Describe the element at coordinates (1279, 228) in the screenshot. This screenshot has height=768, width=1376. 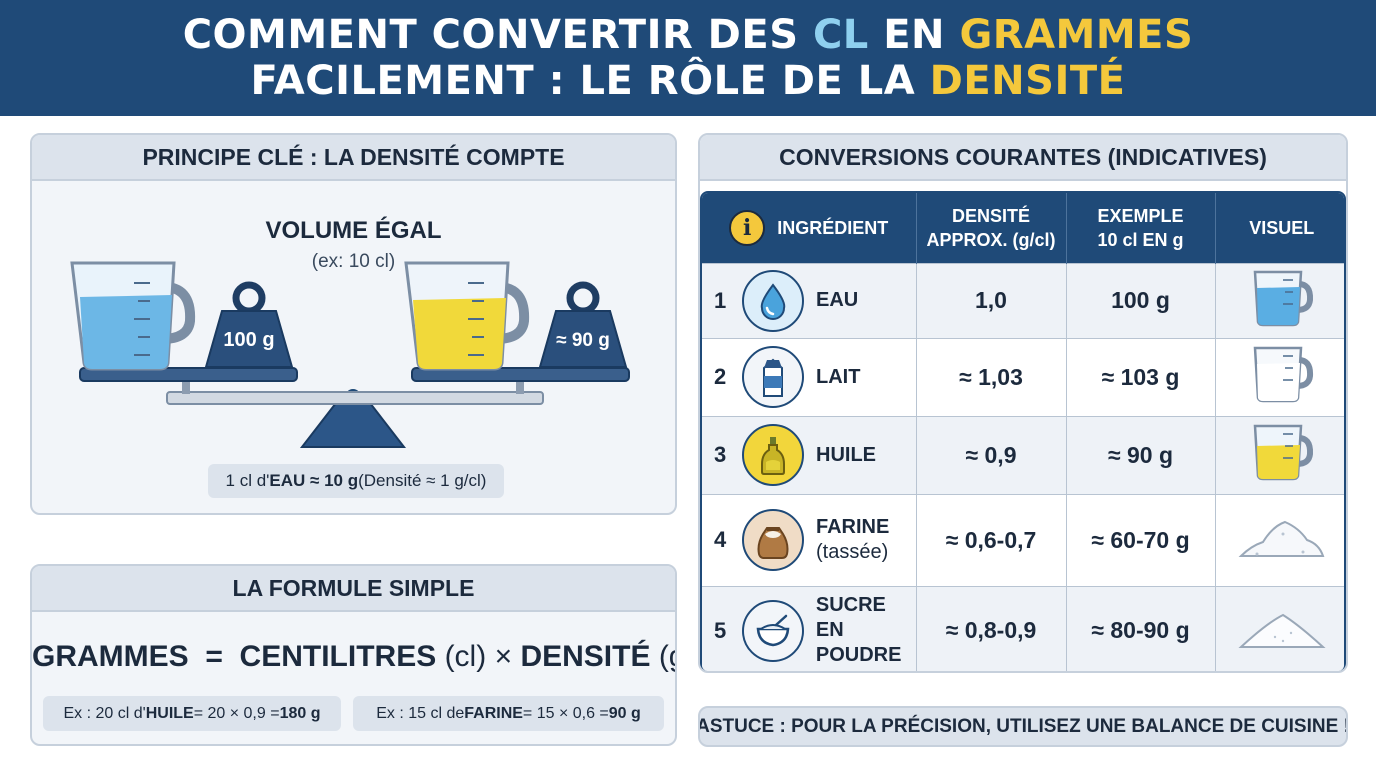
I see `col-visual: VISUEL` at that location.